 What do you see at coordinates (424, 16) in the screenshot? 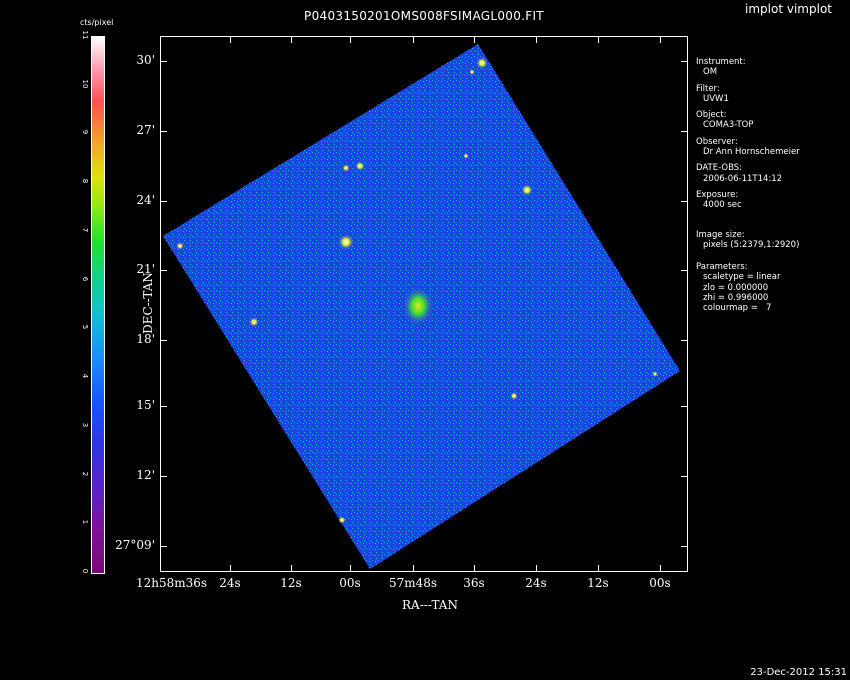
I see `plot-title: P0403150201OMS008FSIMAGL000.FIT` at bounding box center [424, 16].